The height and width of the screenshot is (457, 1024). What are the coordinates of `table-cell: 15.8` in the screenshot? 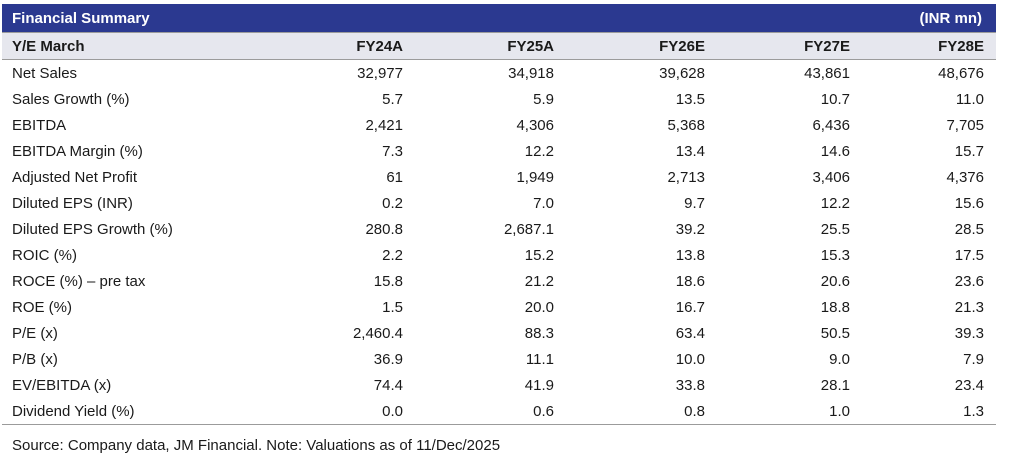 It's located at (388, 281).